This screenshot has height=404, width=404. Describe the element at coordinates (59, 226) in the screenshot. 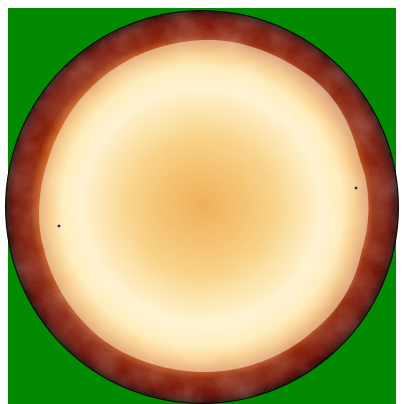

I see `speck-left` at that location.